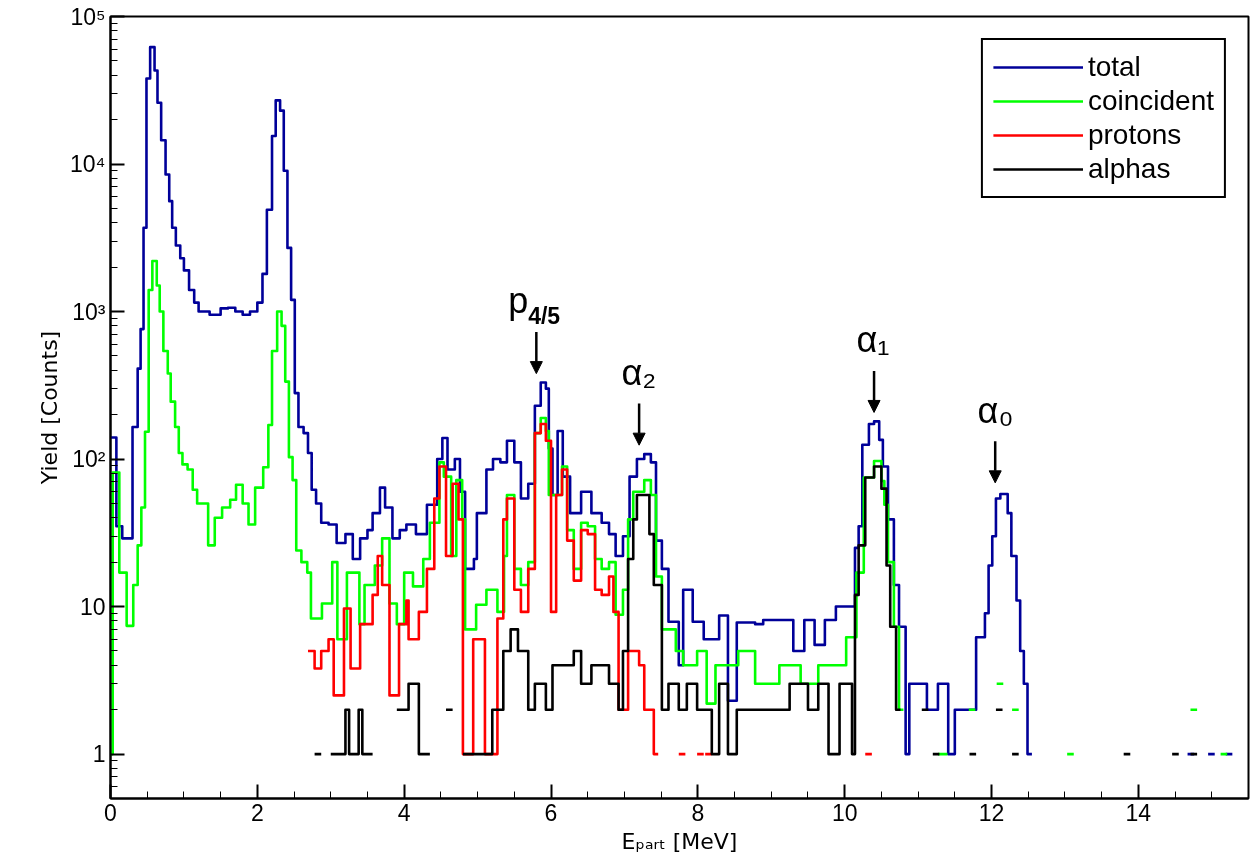 The width and height of the screenshot is (1252, 868). What do you see at coordinates (639, 372) in the screenshot?
I see `annotation: α₂` at bounding box center [639, 372].